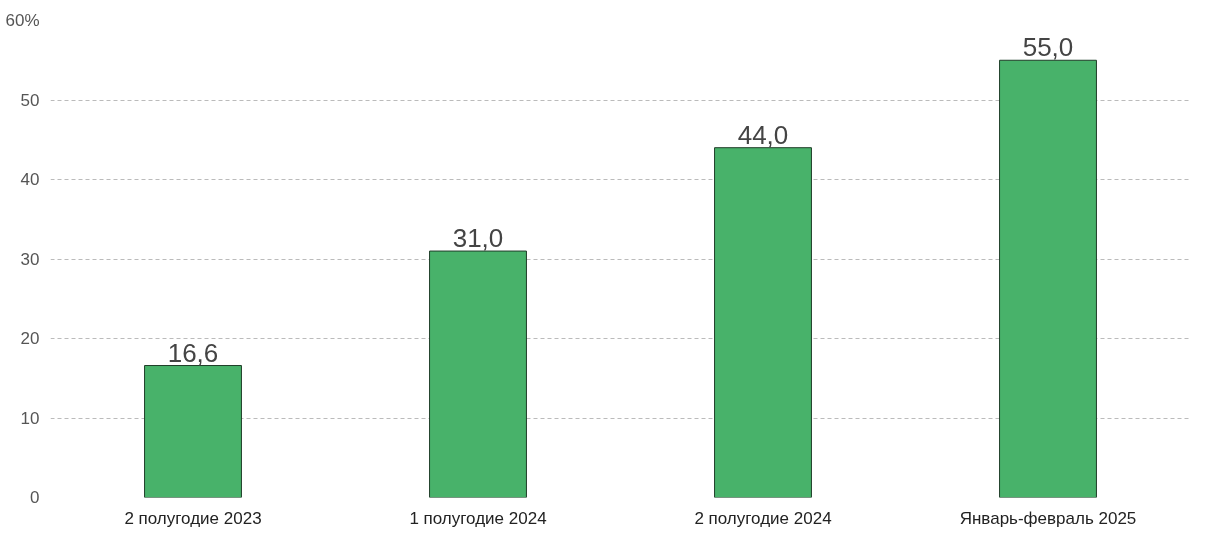  Describe the element at coordinates (30, 338) in the screenshot. I see `y-tick-label: 20` at that location.